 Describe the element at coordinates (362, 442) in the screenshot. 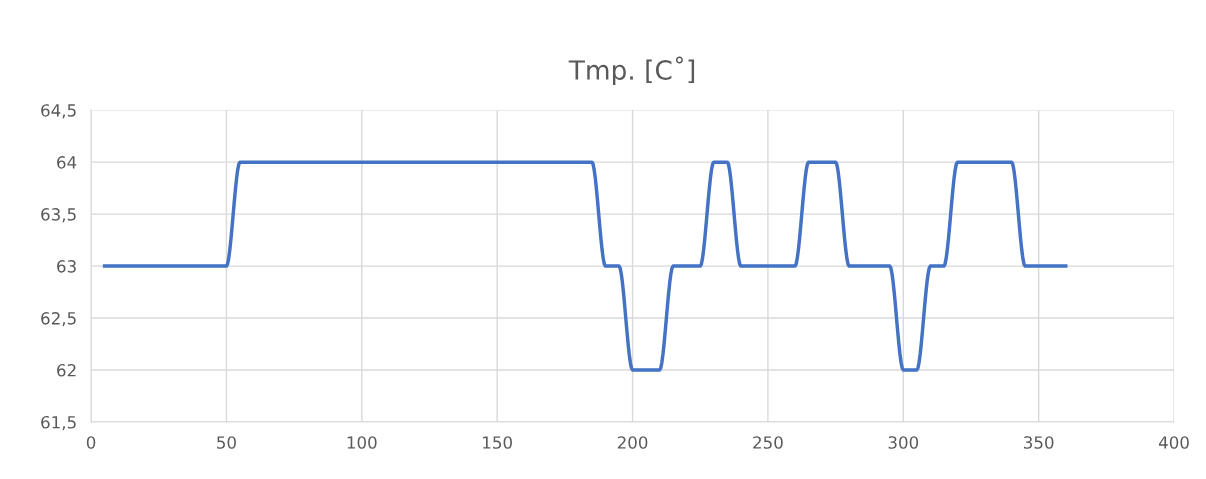

I see `x-tick-label: 100` at that location.